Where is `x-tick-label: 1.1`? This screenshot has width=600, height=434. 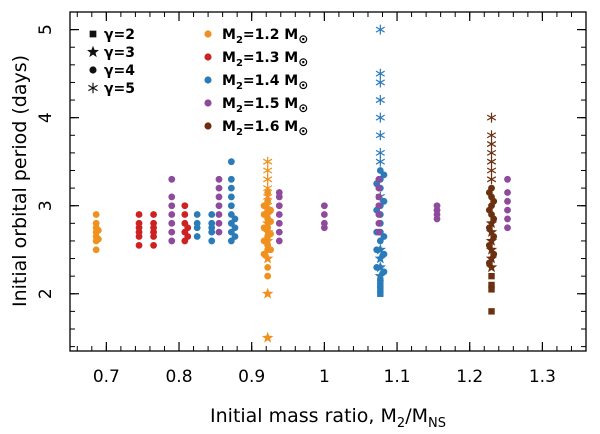 x-tick-label: 1.1 is located at coordinates (397, 377).